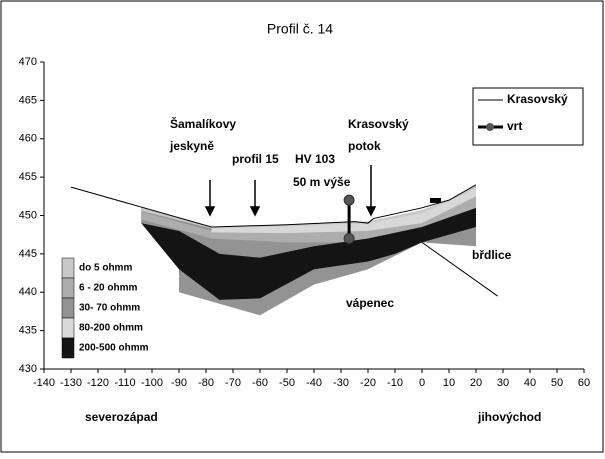  Describe the element at coordinates (260, 383) in the screenshot. I see `x-tick-label: -60` at that location.